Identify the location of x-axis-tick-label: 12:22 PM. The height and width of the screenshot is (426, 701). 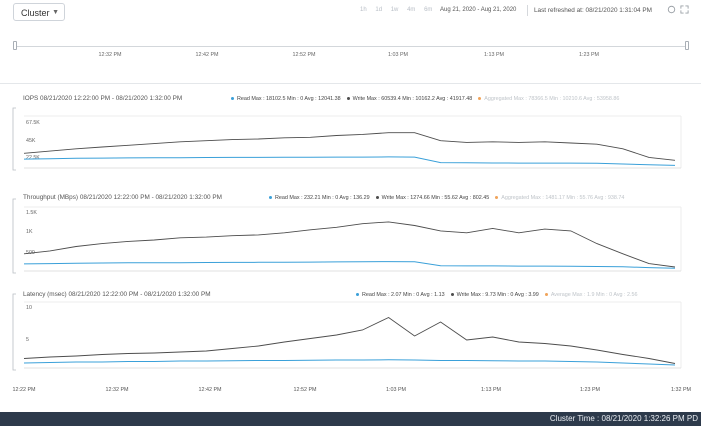
(24, 390).